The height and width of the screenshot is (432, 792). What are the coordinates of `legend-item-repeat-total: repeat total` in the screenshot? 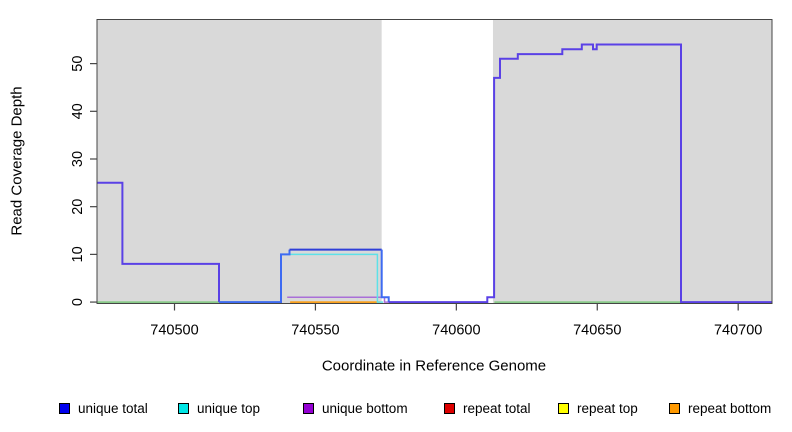 It's located at (487, 408).